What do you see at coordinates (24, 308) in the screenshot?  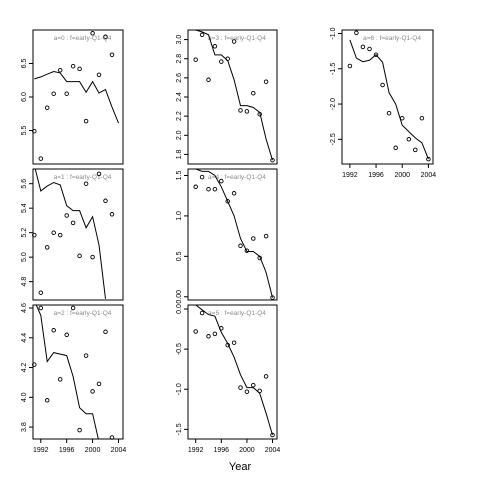 I see `y-tick-label: 4.6` at bounding box center [24, 308].